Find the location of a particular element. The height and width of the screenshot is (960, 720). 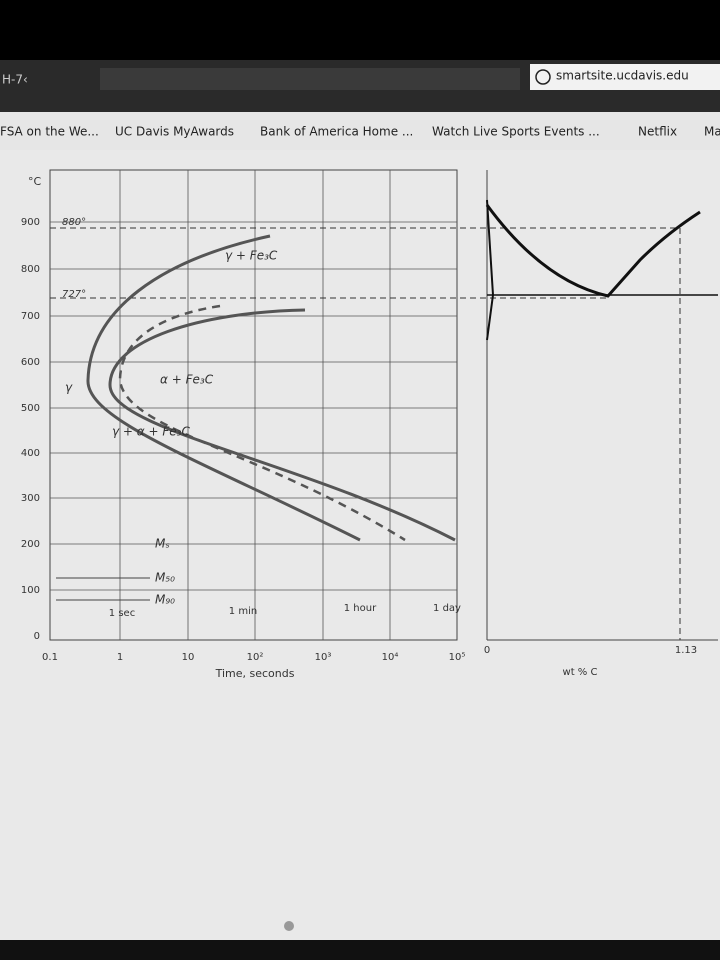

y-tick-label: 300 is located at coordinates (30, 498).